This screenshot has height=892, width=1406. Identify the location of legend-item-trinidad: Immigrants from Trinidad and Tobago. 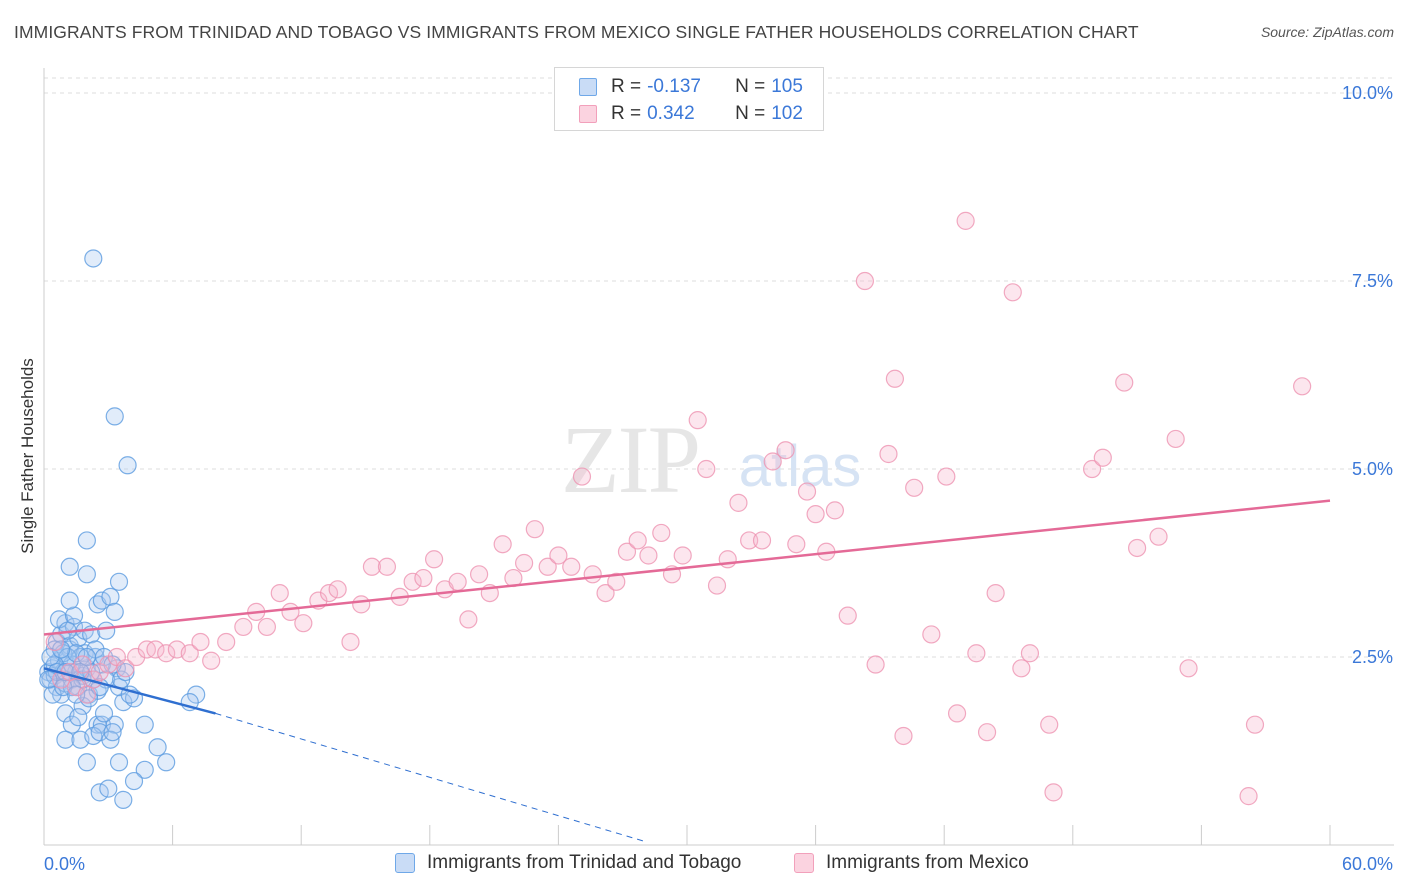
(568, 863).